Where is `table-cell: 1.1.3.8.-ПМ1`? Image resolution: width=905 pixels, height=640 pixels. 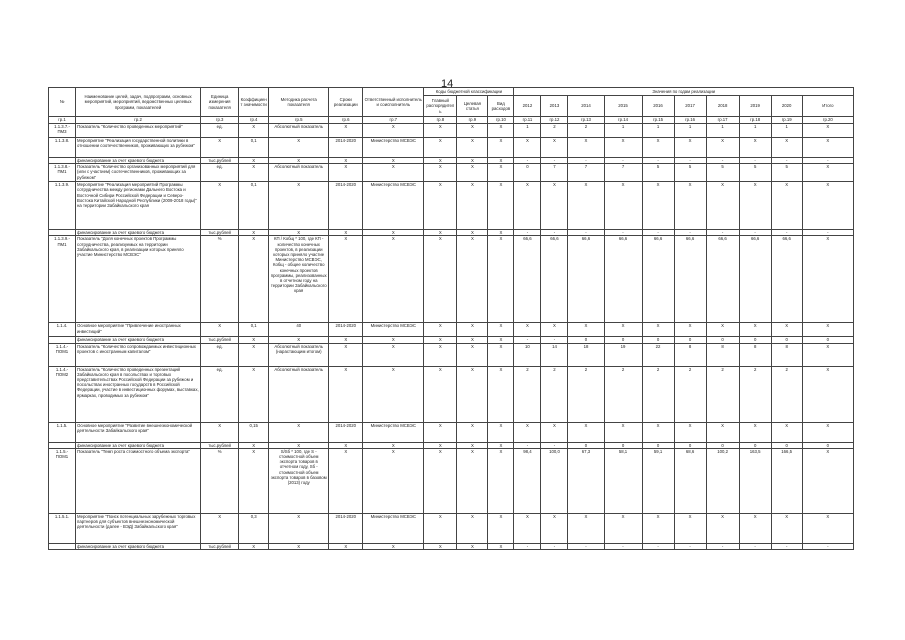
table-cell: 1.1.3.8.-ПМ1 is located at coordinates (62, 173).